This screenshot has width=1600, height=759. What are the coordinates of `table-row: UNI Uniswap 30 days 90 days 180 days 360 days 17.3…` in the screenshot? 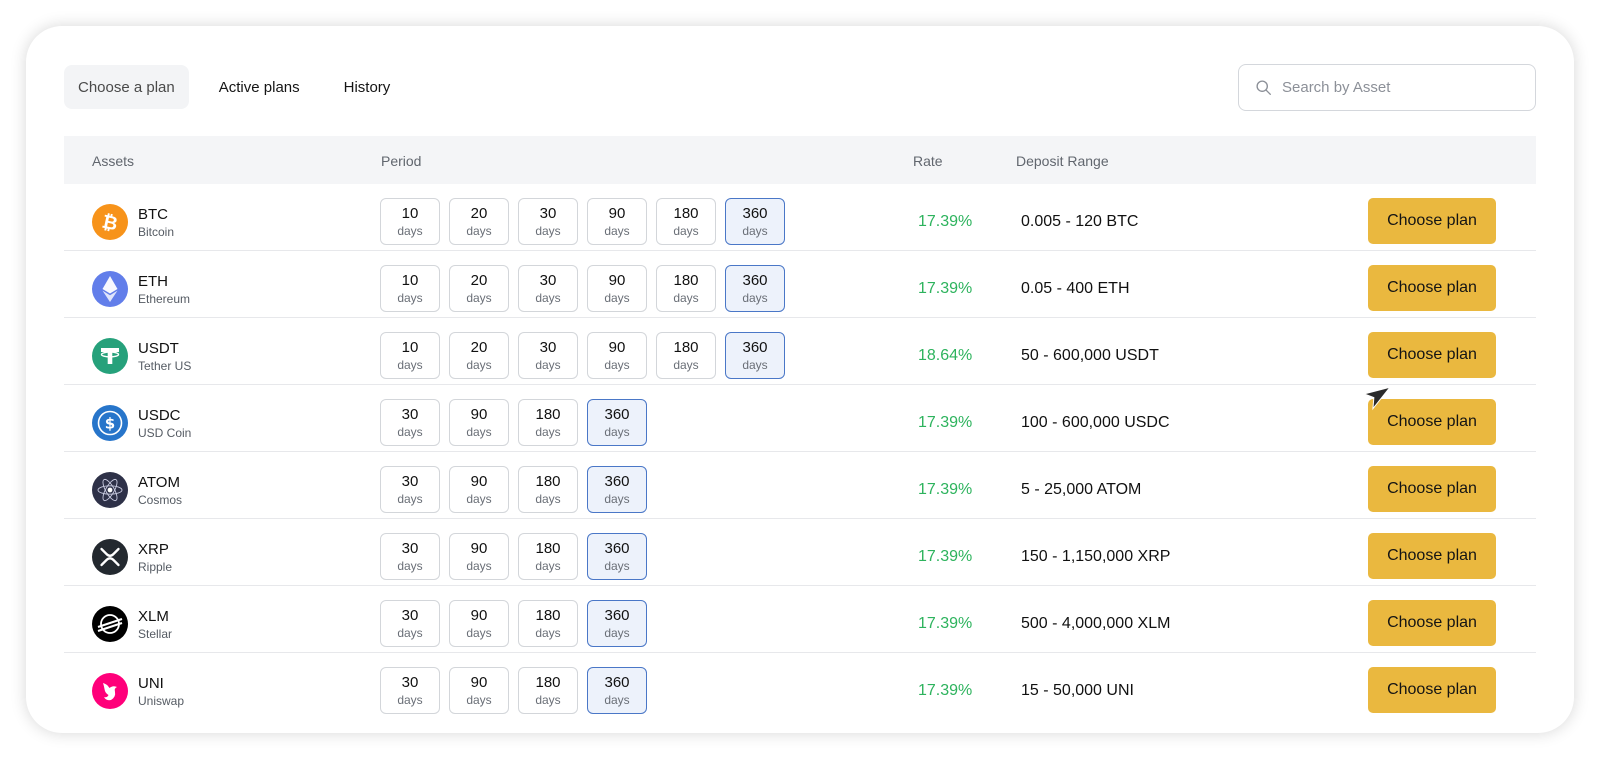 It's located at (800, 686).